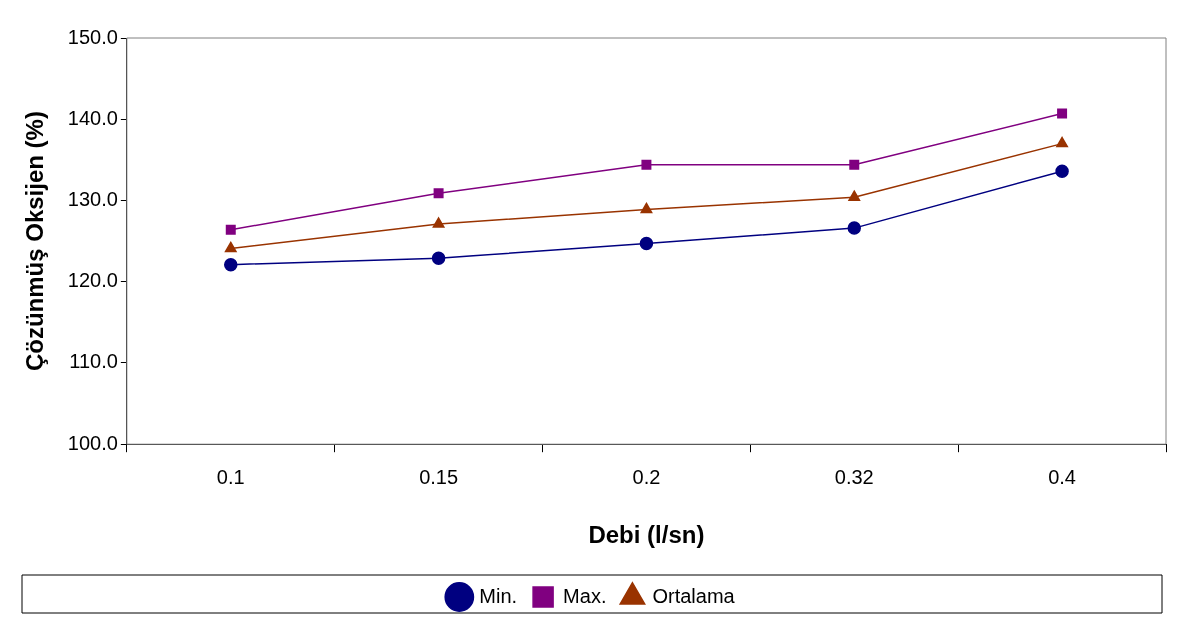  What do you see at coordinates (854, 476) in the screenshot?
I see `x-tick-label: 0.32` at bounding box center [854, 476].